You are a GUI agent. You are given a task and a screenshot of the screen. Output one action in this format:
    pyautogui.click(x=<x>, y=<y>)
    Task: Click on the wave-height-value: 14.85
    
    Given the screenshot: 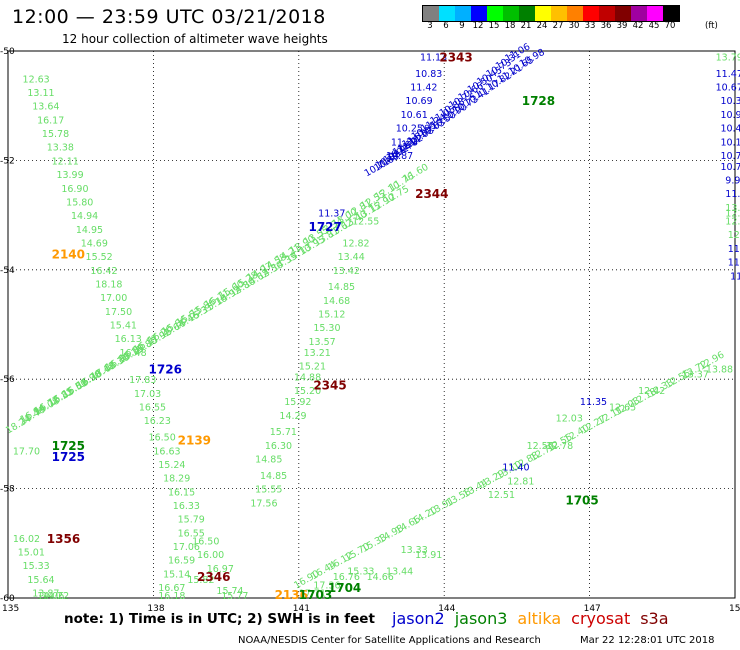 What is the action you would take?
    pyautogui.click(x=273, y=476)
    